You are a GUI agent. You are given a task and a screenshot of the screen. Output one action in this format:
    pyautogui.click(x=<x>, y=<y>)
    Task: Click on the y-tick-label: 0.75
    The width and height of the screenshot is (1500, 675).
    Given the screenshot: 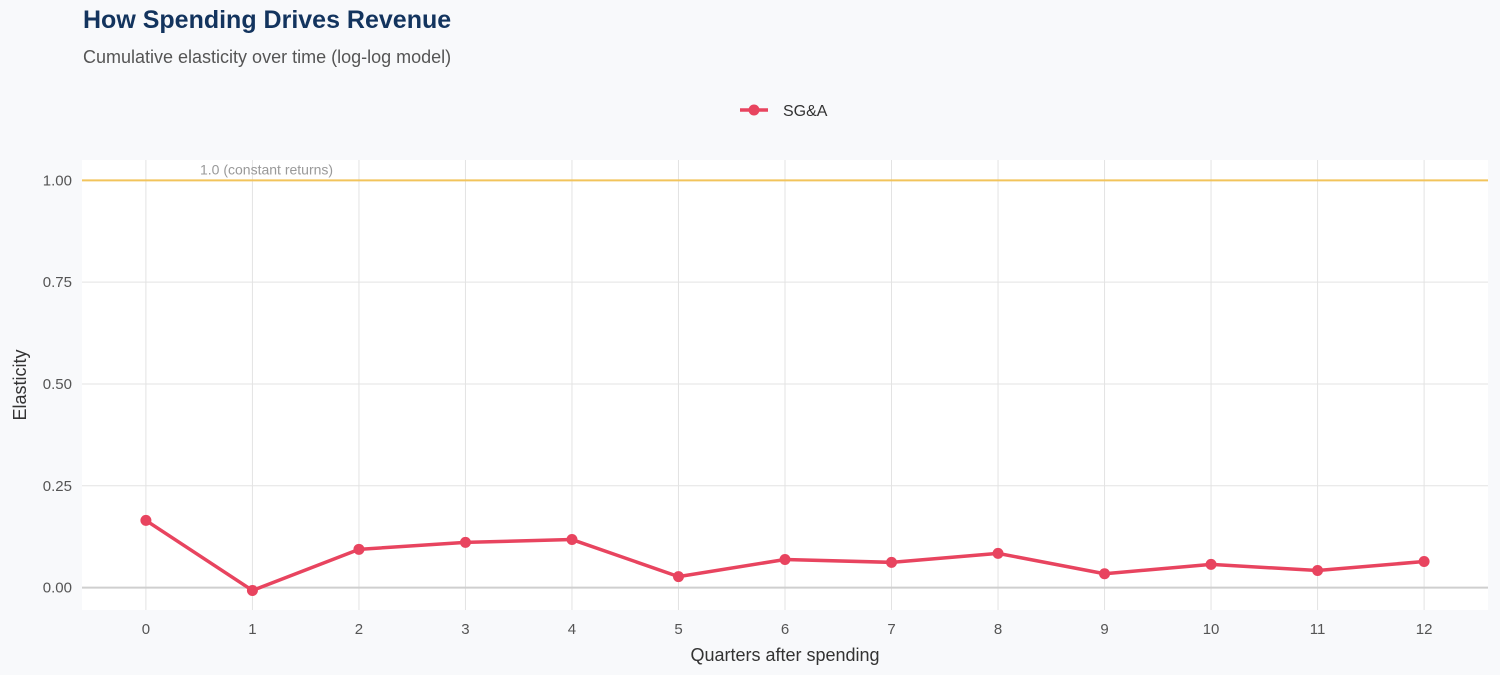 What is the action you would take?
    pyautogui.click(x=57, y=282)
    